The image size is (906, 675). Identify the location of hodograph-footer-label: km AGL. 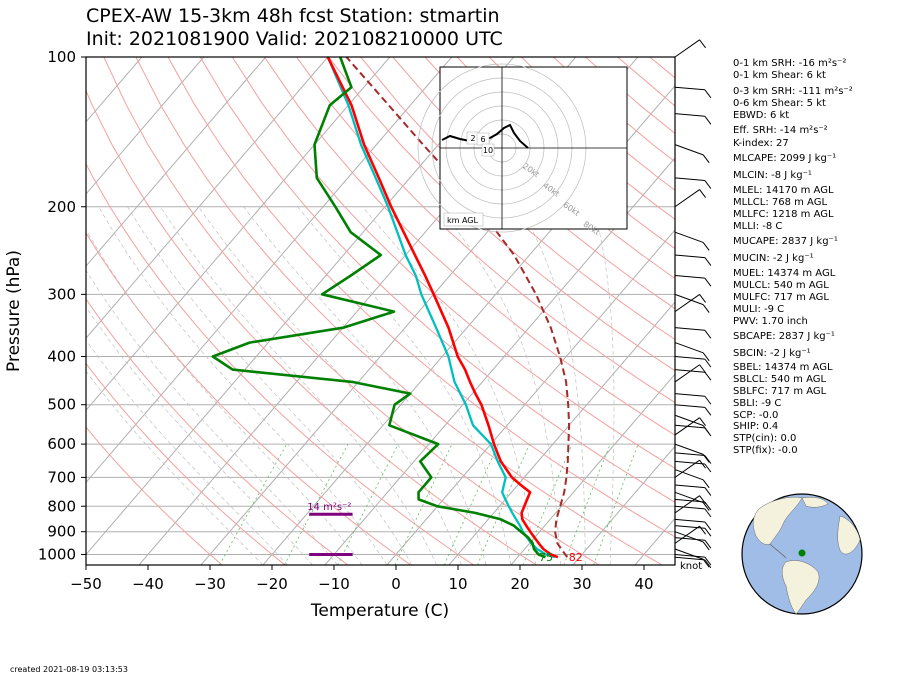
(463, 220).